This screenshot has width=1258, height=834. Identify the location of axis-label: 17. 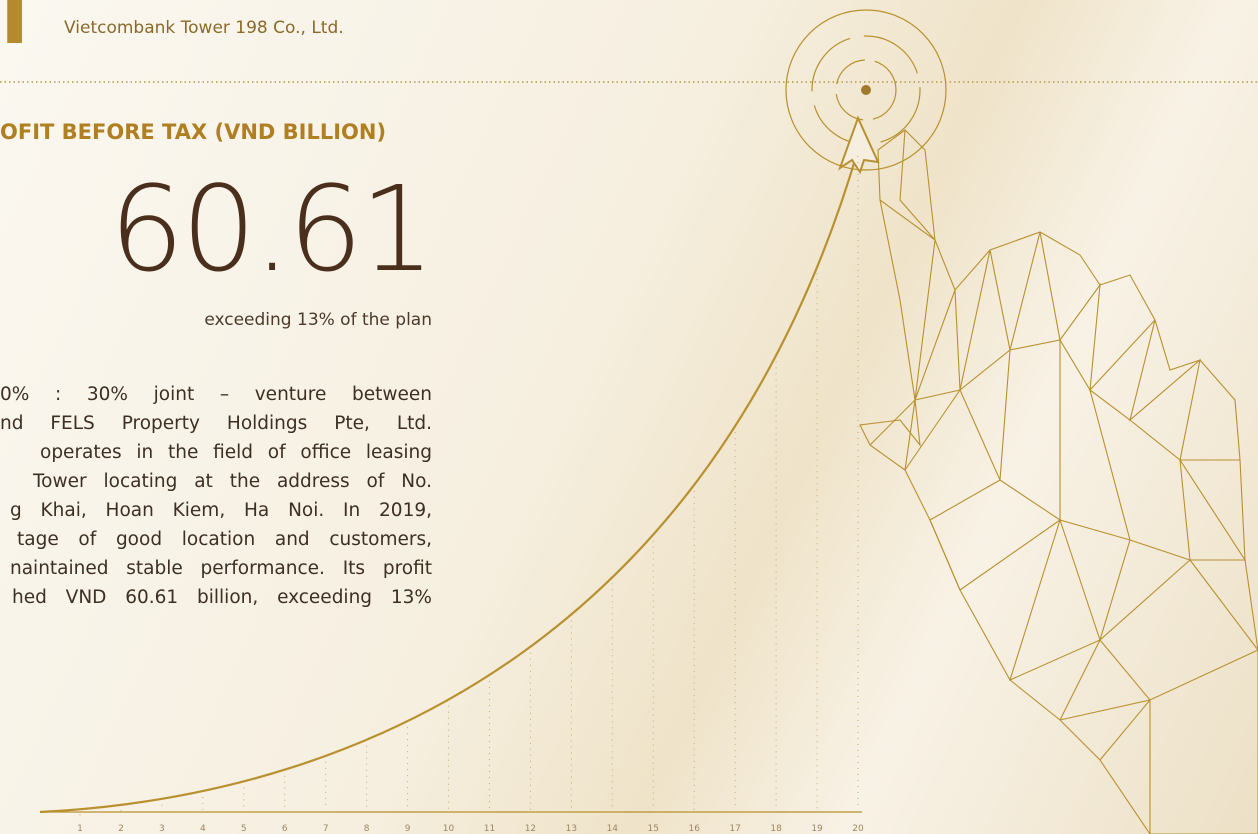
(734, 829).